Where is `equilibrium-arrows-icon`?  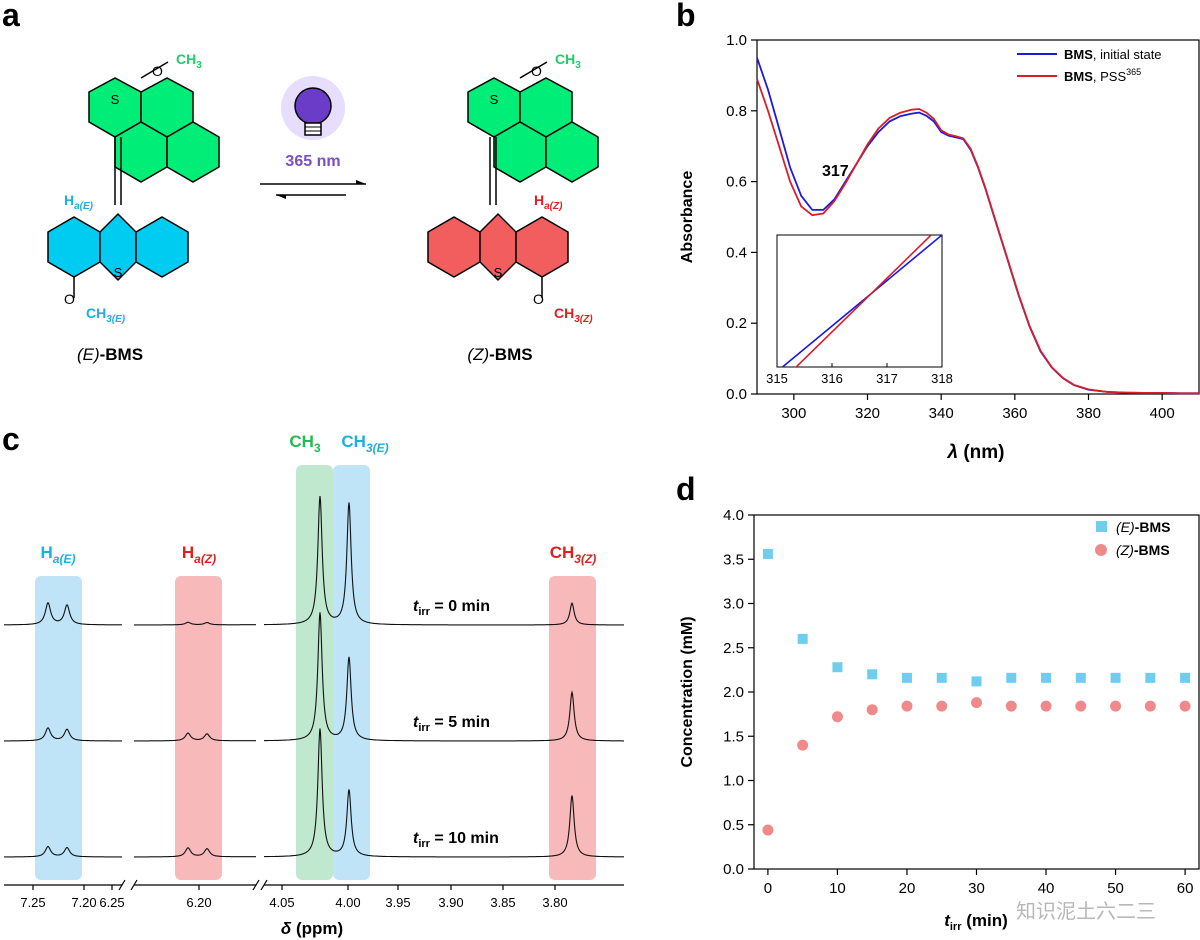 equilibrium-arrows-icon is located at coordinates (313, 189).